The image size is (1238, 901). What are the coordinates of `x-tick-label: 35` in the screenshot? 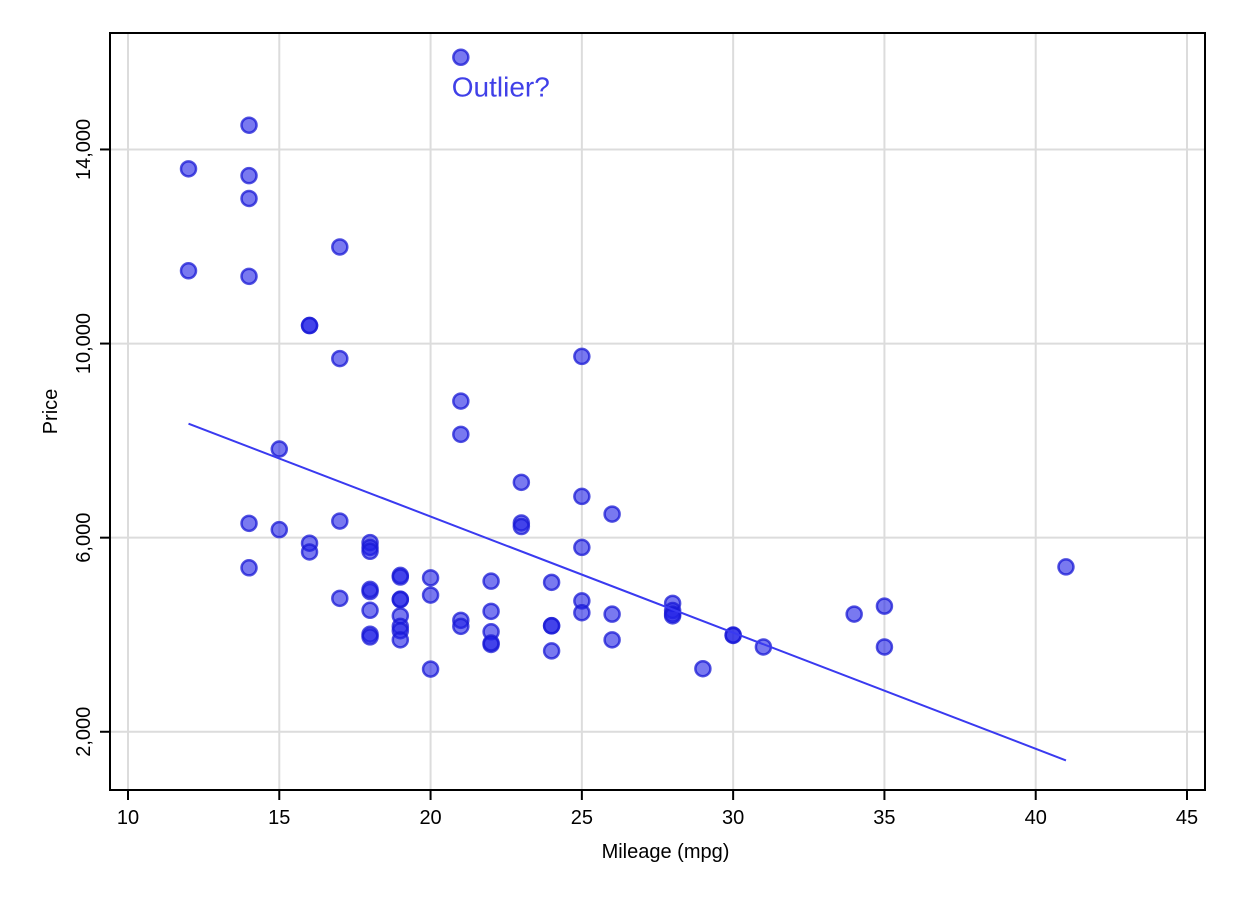 It's located at (884, 818).